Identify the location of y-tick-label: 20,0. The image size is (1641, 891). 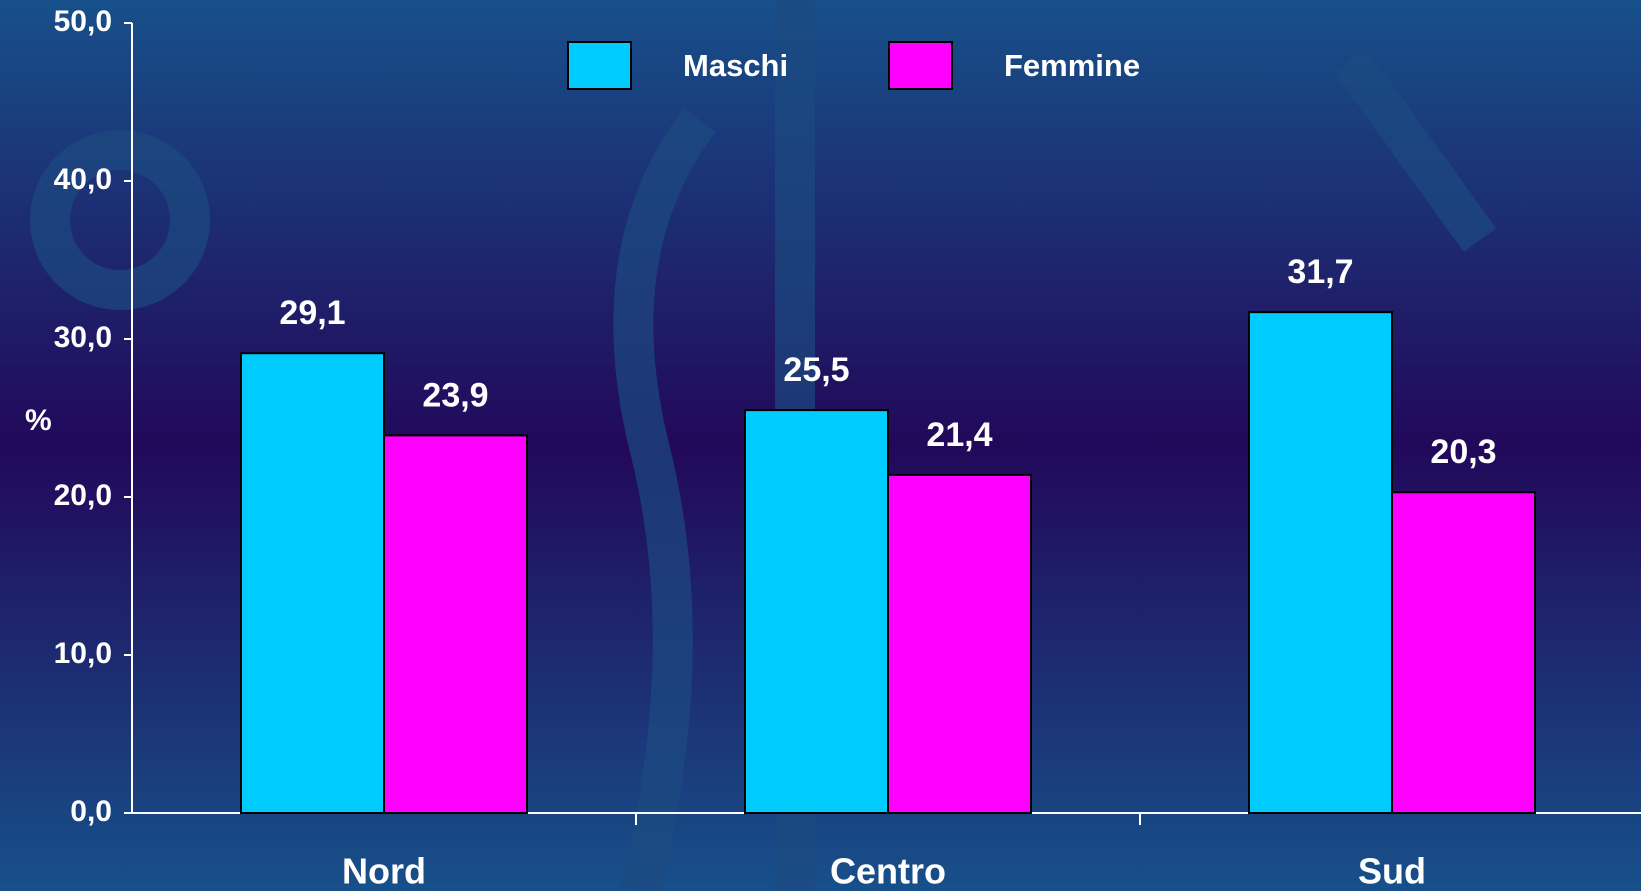
(83, 495).